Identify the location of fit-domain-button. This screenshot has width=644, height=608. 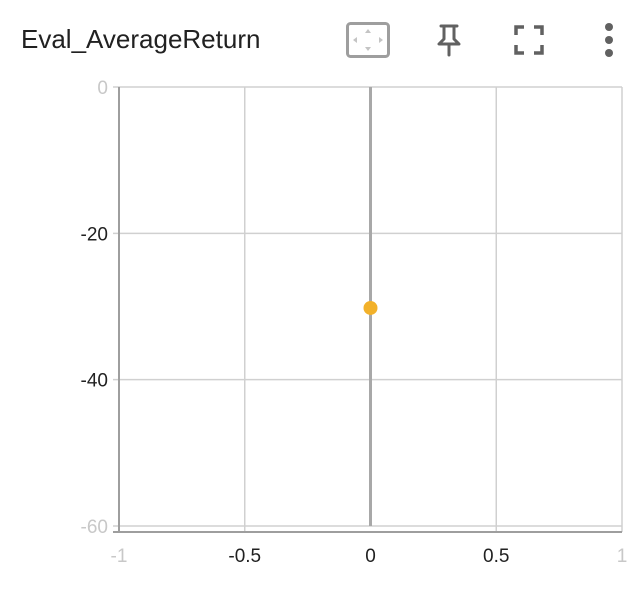
(368, 40).